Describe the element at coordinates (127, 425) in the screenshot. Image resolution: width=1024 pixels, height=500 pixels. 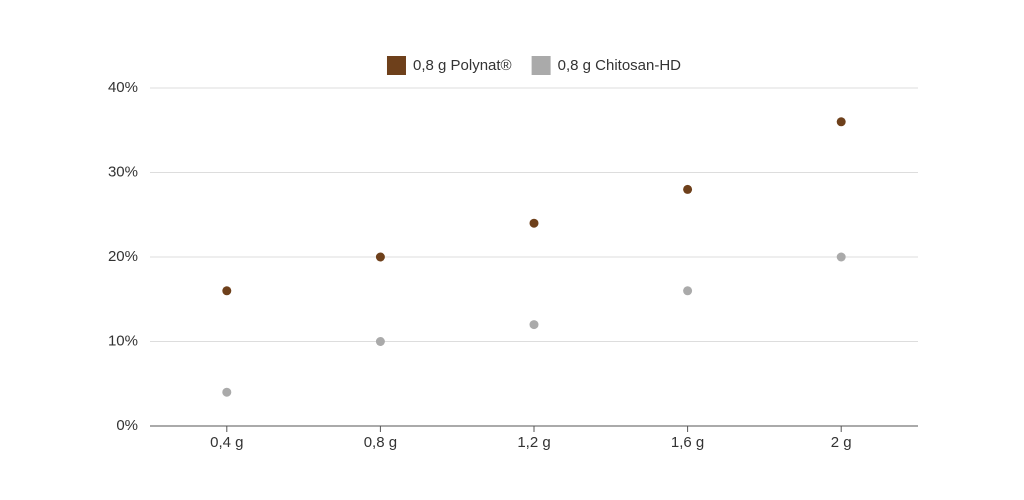
I see `y-tick-label: 0%` at that location.